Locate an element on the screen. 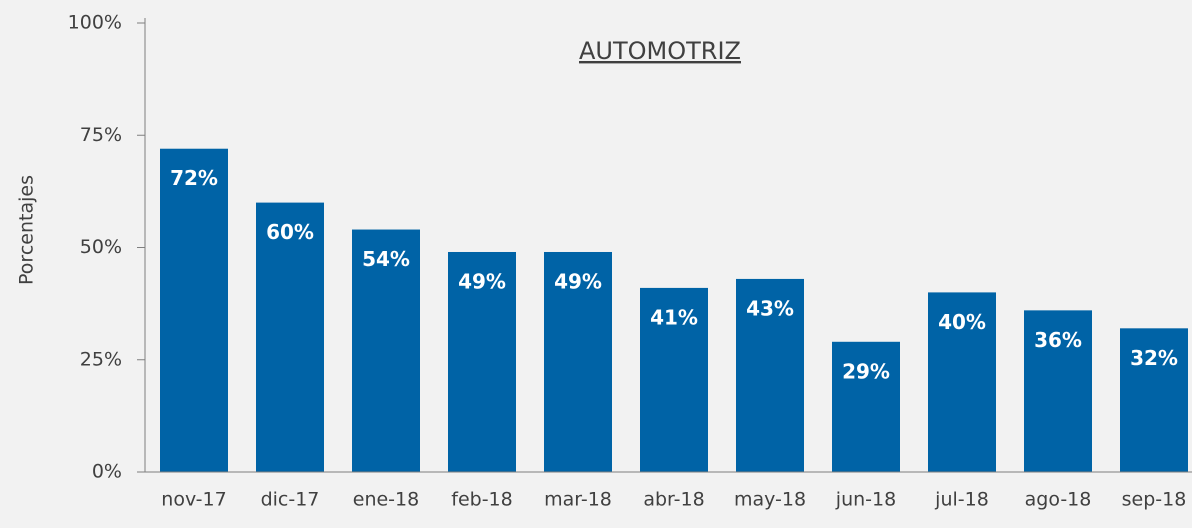  x-tick-label: sep-18 is located at coordinates (1154, 500).